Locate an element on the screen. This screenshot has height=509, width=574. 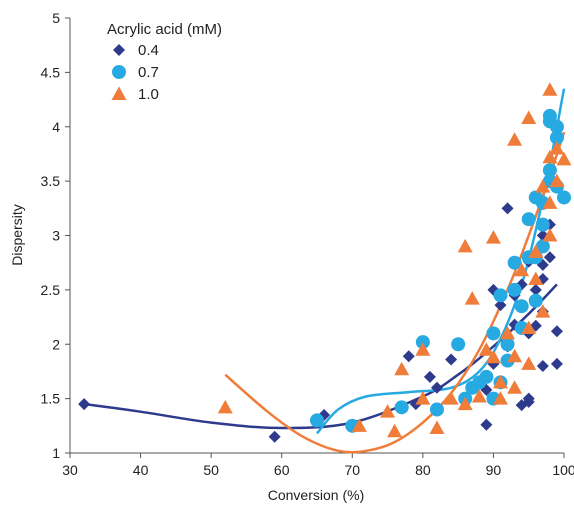
y-tick-label: 1.5 is located at coordinates (51, 399).